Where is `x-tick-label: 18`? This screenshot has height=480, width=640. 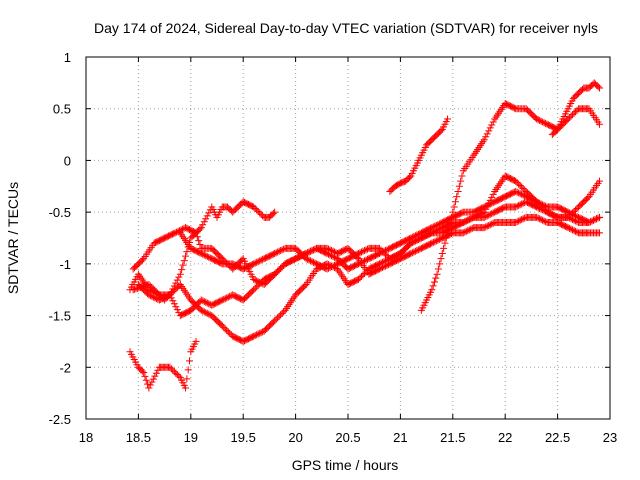
x-tick-label: 18 is located at coordinates (86, 437).